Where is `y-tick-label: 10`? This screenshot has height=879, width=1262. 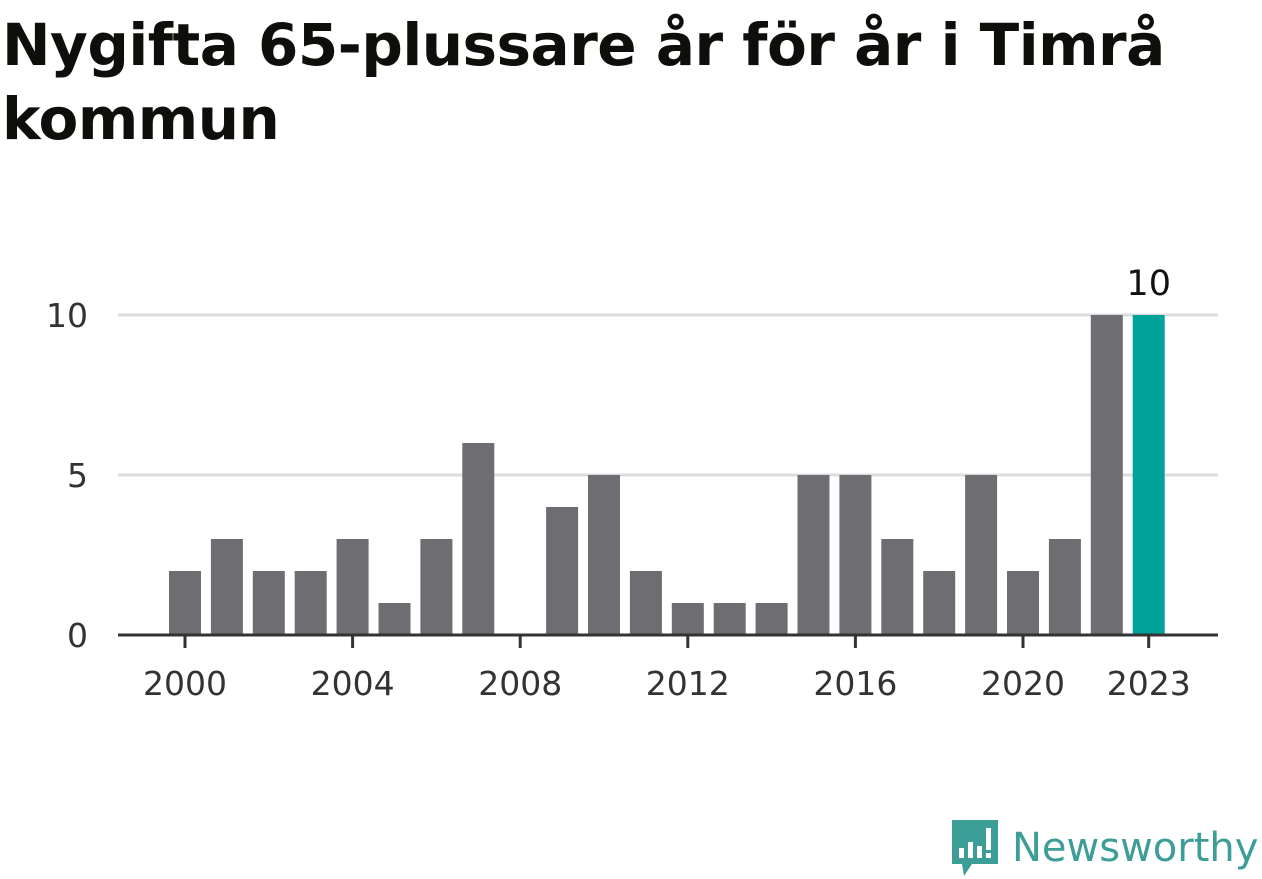 y-tick-label: 10 is located at coordinates (67, 315).